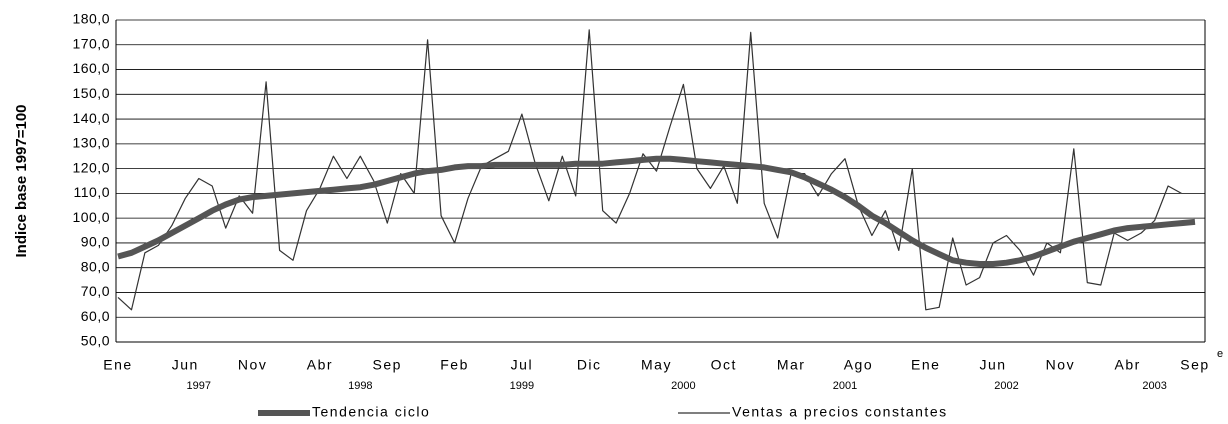 The image size is (1228, 424). I want to click on x-tick-label: May, so click(656, 365).